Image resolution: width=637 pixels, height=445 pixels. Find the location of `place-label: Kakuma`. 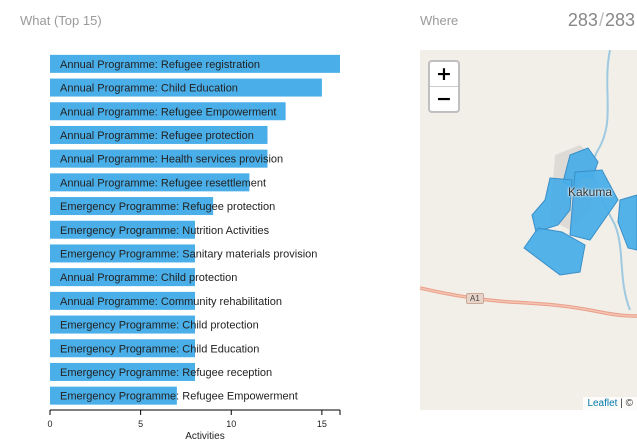

place-label: Kakuma is located at coordinates (590, 192).